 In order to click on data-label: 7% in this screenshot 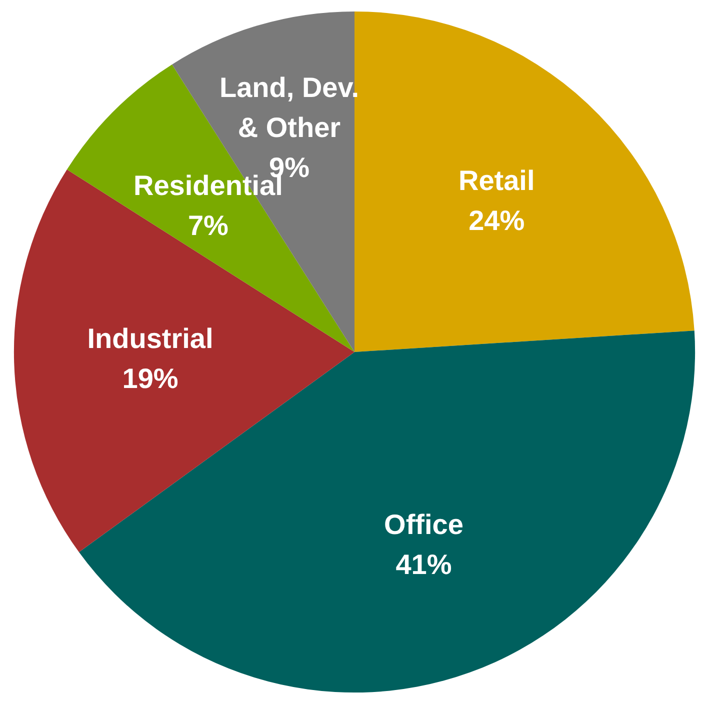, I will do `click(208, 226)`.